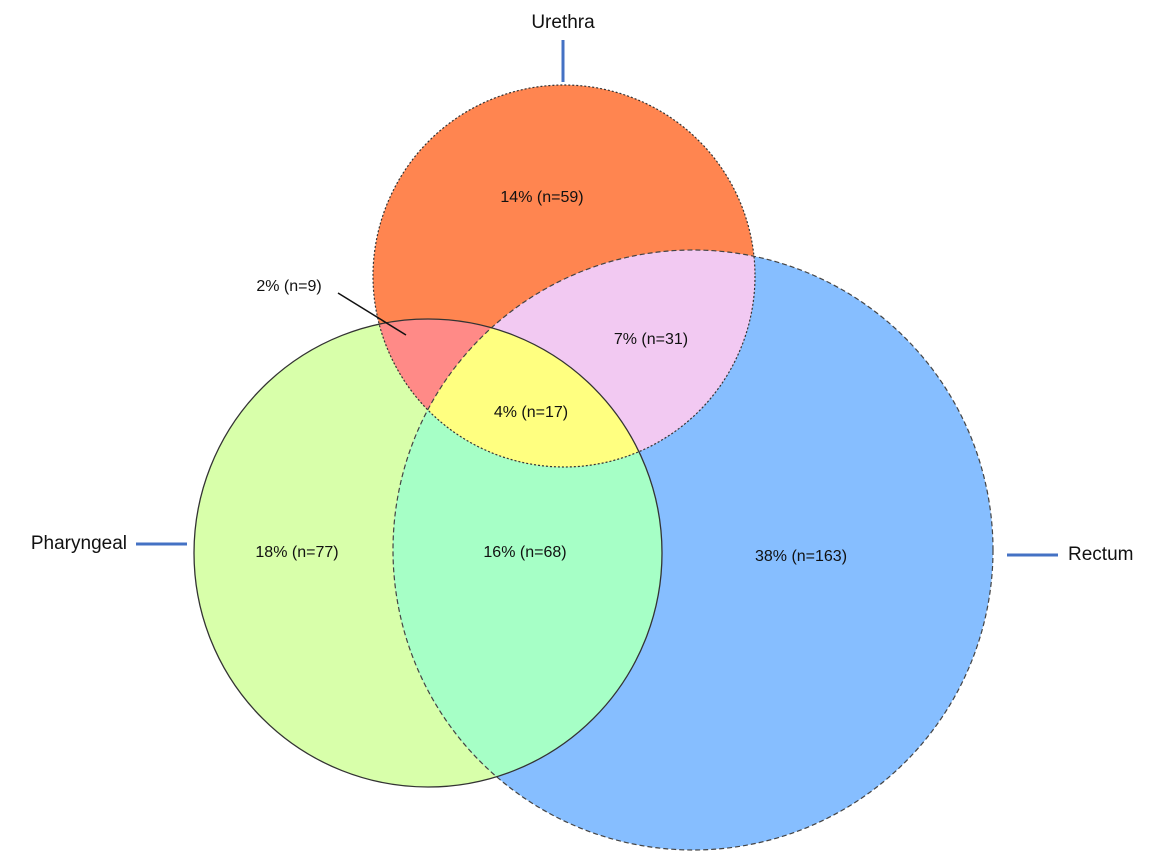 The width and height of the screenshot is (1151, 852). Describe the element at coordinates (651, 339) in the screenshot. I see `region-label-urethra-rectum: 7% (n=31)` at that location.